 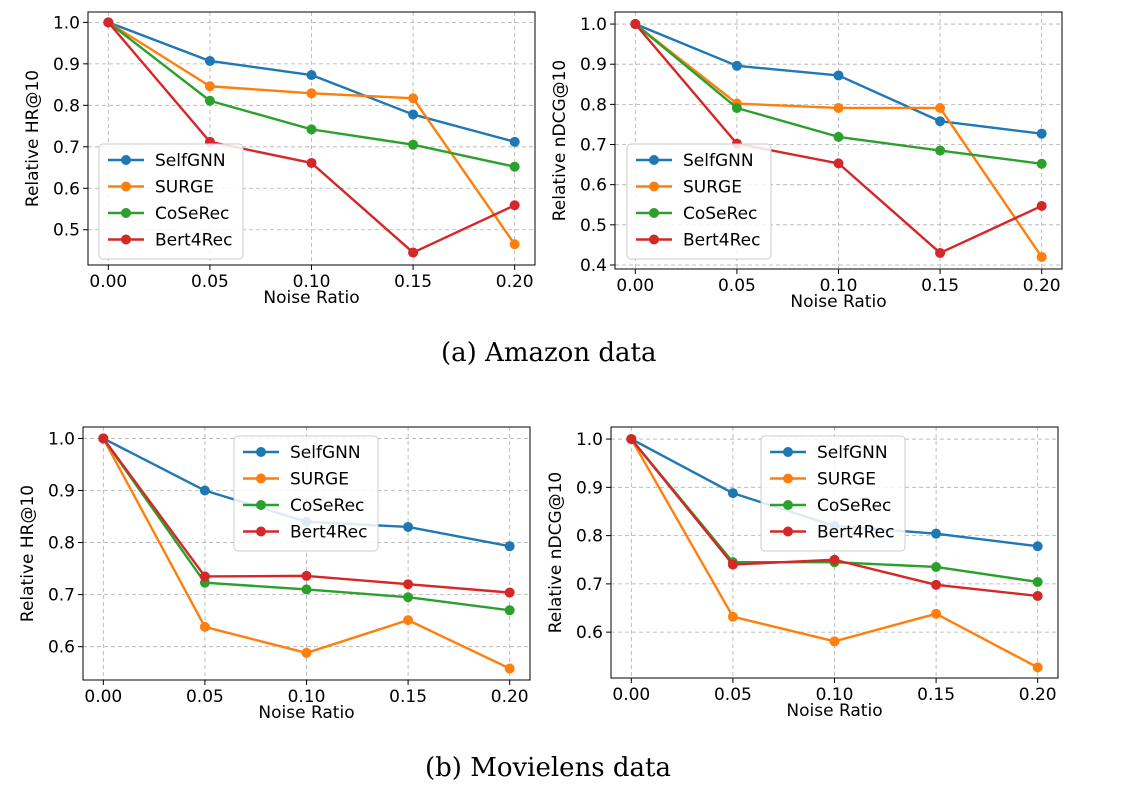 What do you see at coordinates (556, 553) in the screenshot?
I see `y-axis-label: Relative nDCG@10` at bounding box center [556, 553].